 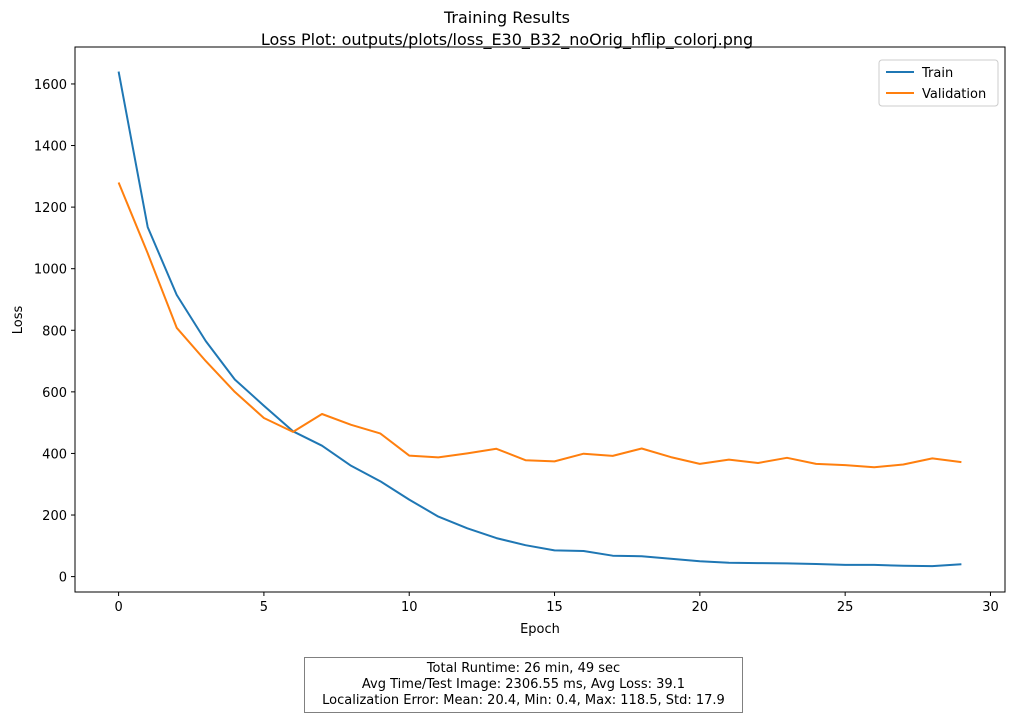 What do you see at coordinates (50, 85) in the screenshot?
I see `y-tick-label: 1600` at bounding box center [50, 85].